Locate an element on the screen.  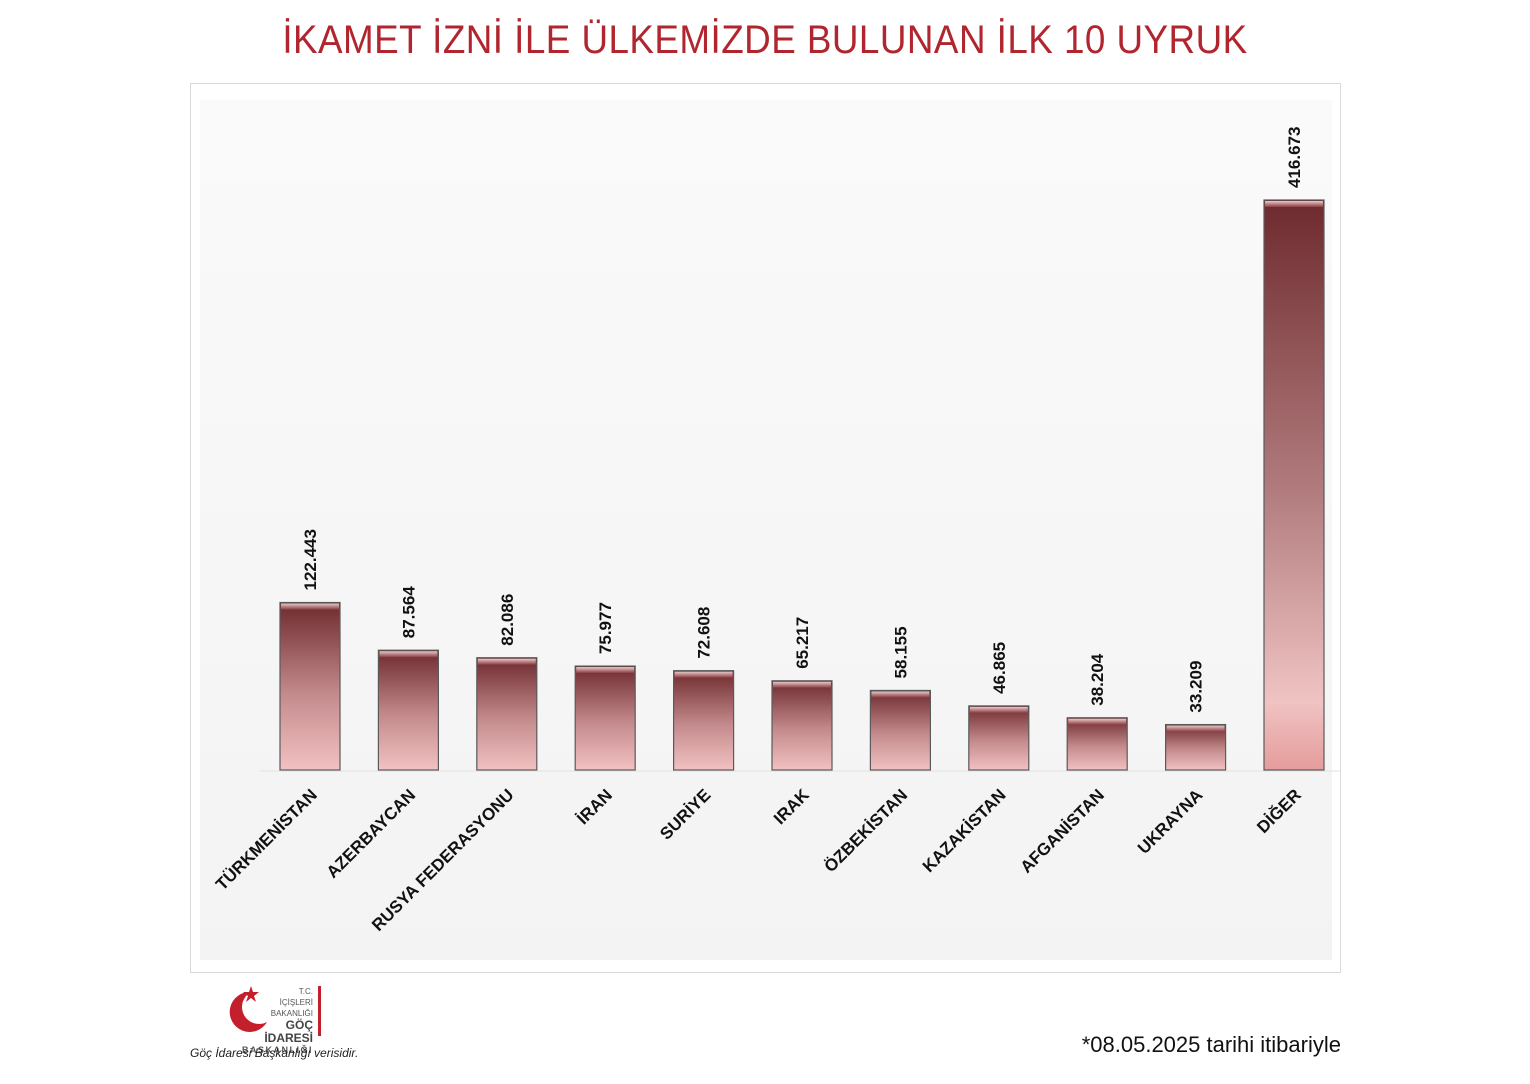
category-label: AFGANİSTAN is located at coordinates (1062, 830).